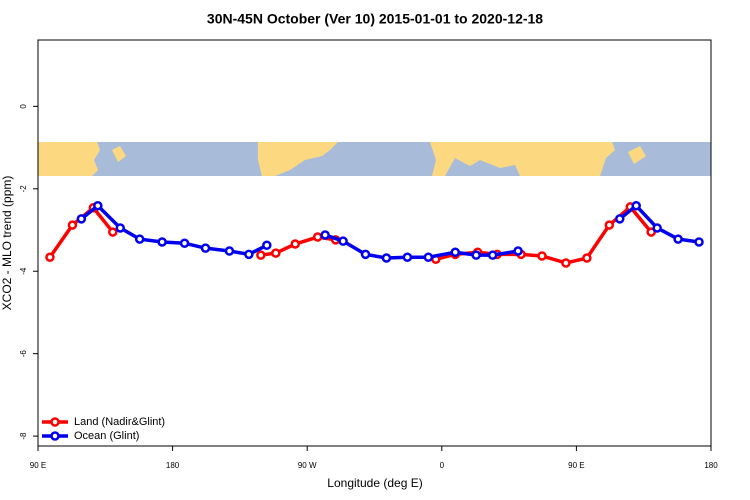 This screenshot has height=500, width=750. I want to click on x-tick-label: 0, so click(442, 465).